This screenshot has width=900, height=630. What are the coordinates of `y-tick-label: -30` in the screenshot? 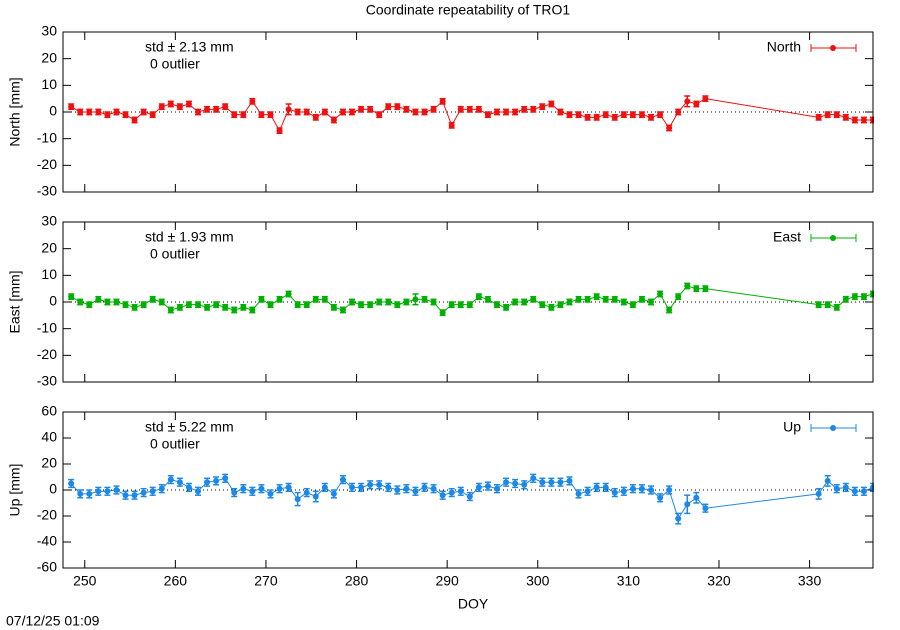 It's located at (47, 191).